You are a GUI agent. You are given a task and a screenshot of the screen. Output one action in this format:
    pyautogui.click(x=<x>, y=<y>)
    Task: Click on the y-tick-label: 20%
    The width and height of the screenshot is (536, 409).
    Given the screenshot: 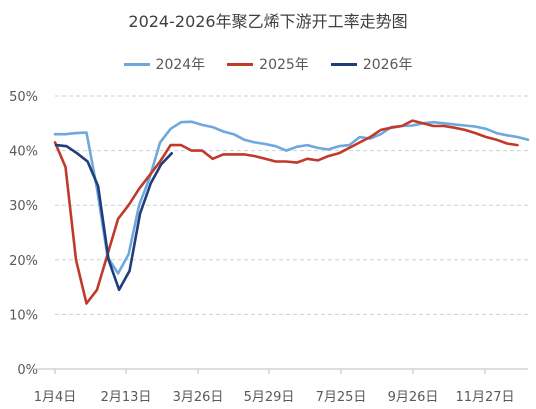 What is the action you would take?
    pyautogui.click(x=23, y=261)
    